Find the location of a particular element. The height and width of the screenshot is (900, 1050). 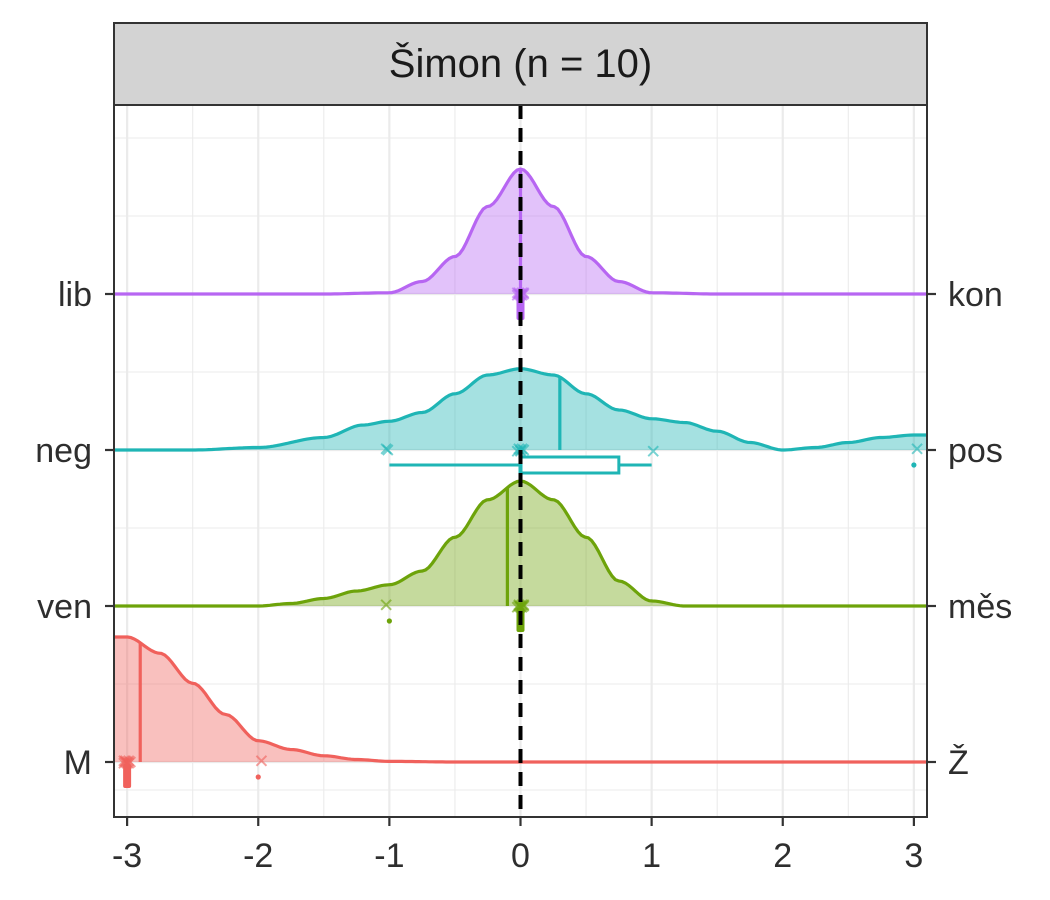

x-tick-label: 1 is located at coordinates (651, 856).